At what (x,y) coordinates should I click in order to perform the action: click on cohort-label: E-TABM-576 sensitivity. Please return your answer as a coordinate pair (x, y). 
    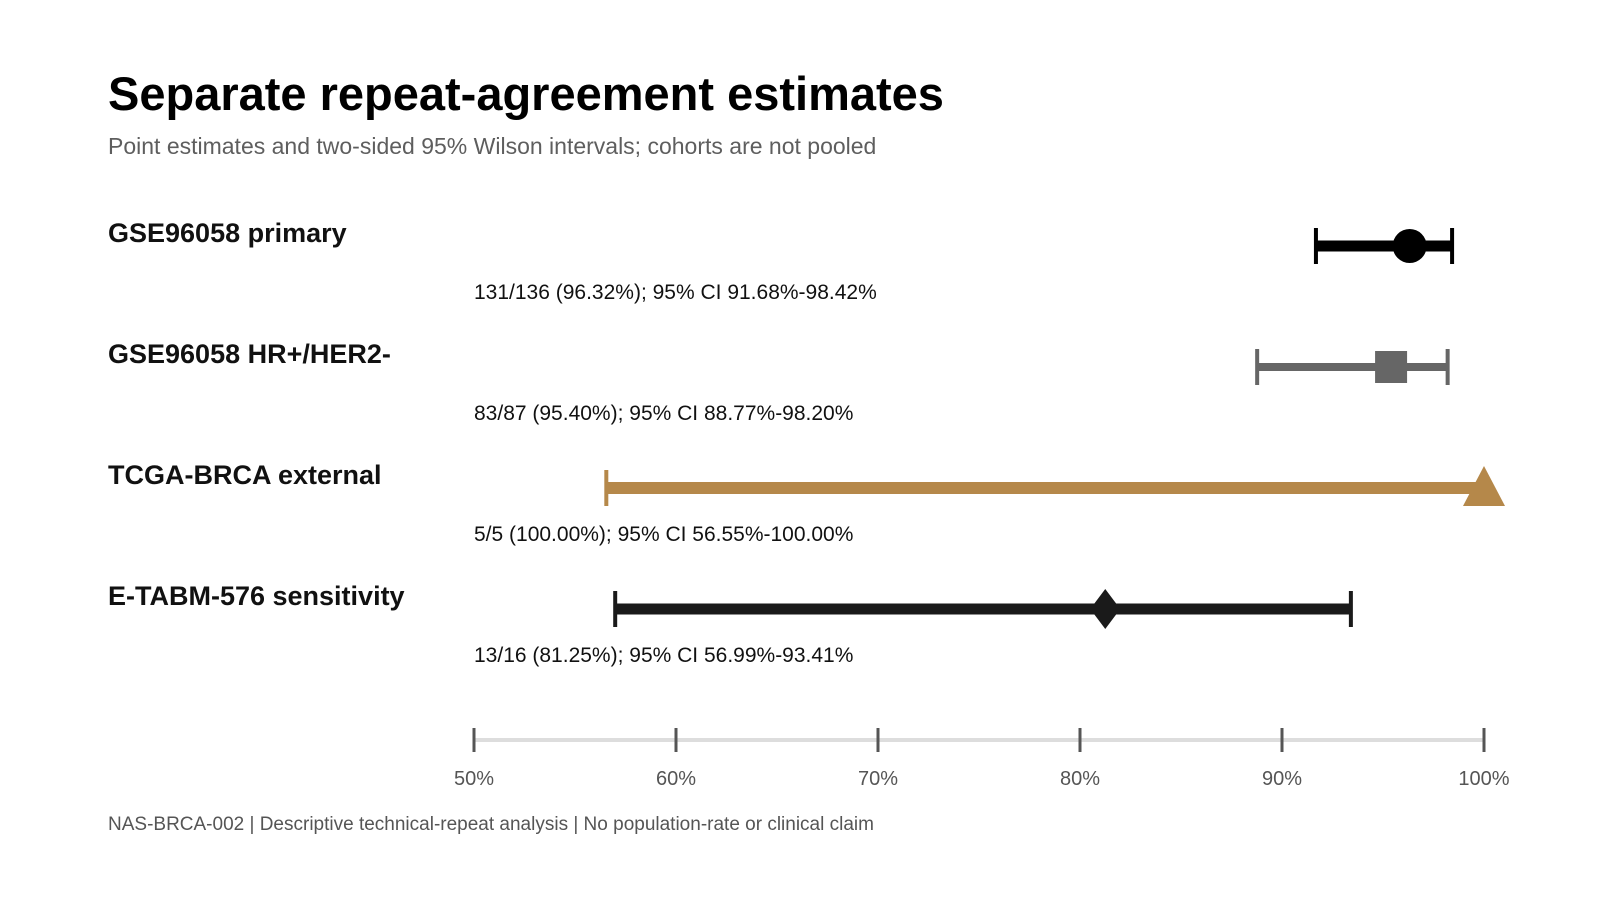
    Looking at the image, I should click on (256, 596).